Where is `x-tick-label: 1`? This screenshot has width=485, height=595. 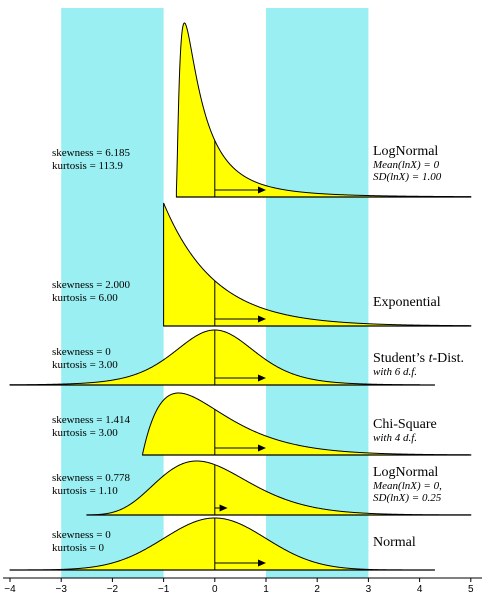
x-tick-label: 1 is located at coordinates (266, 589).